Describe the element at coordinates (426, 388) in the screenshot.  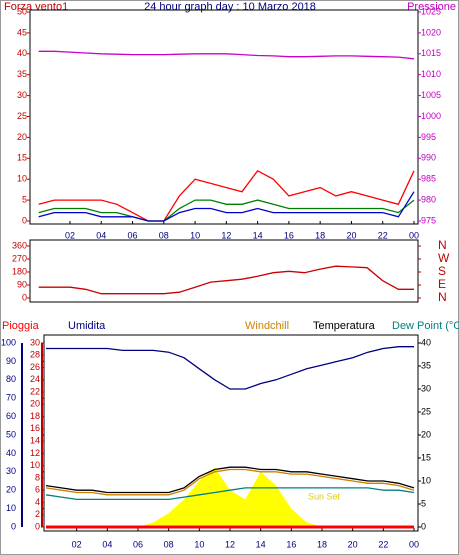
I see `y2-tick-label: 30` at that location.